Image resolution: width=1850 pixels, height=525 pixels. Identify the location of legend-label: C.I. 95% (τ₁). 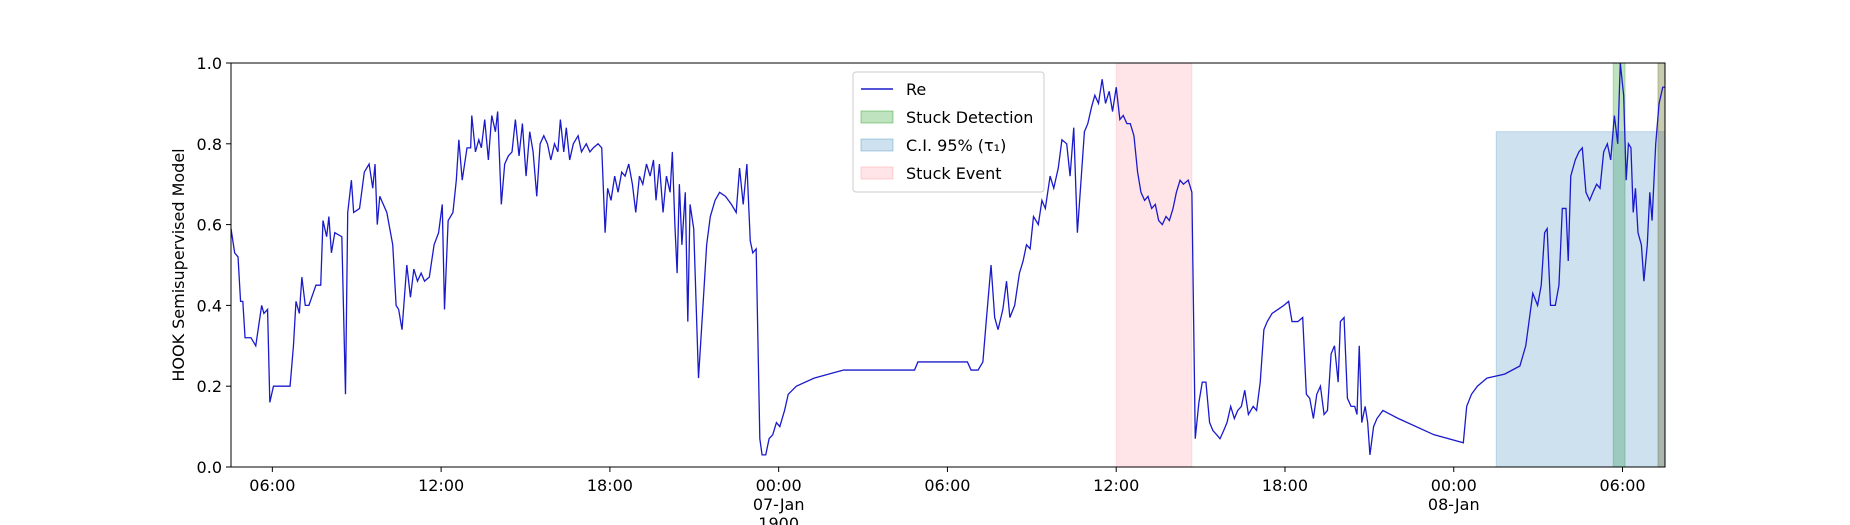
(956, 145).